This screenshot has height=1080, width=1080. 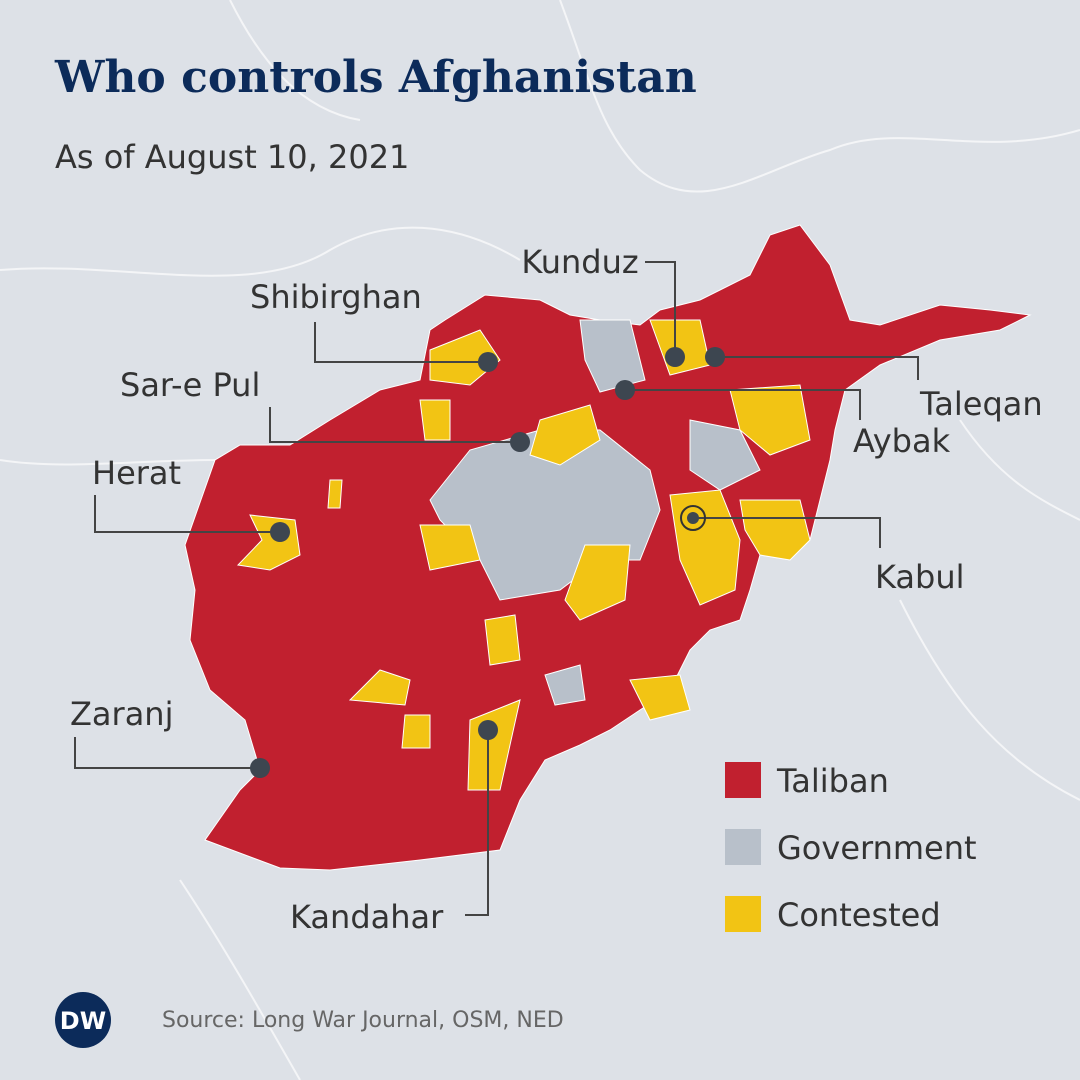 I want to click on title: Who controls Afghanistan, so click(x=375, y=77).